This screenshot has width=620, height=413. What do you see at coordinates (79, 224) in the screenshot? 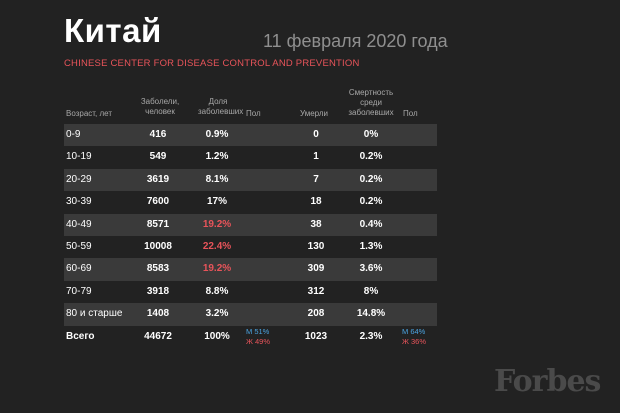
I see `age-group: 40-49` at bounding box center [79, 224].